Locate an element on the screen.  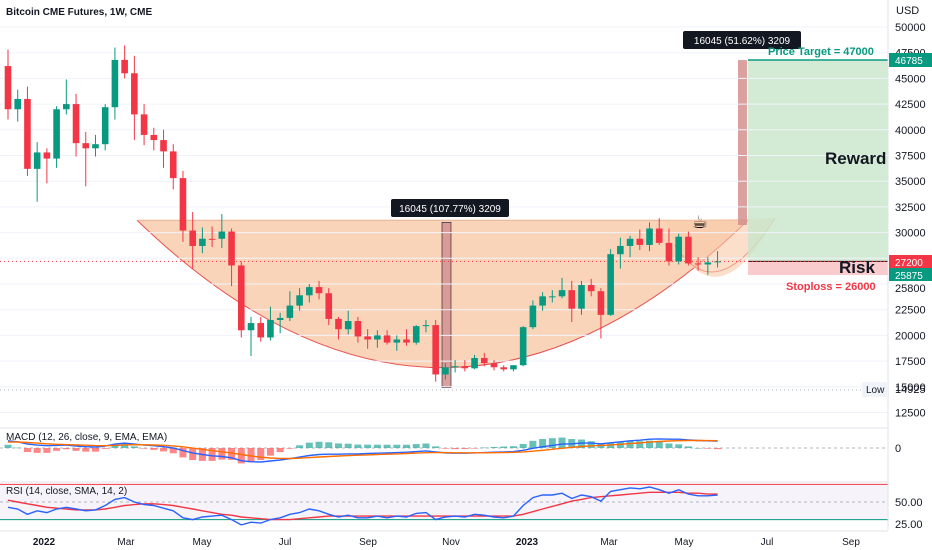
measure-tooltip-left: 16045 (107.77%) 3209 is located at coordinates (450, 208).